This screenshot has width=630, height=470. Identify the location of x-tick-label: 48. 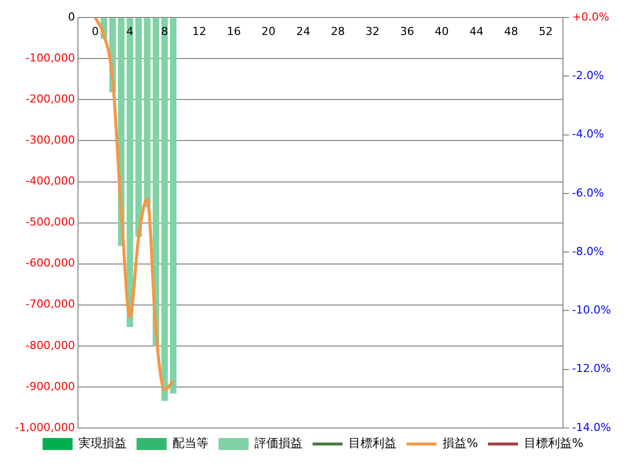
(511, 31).